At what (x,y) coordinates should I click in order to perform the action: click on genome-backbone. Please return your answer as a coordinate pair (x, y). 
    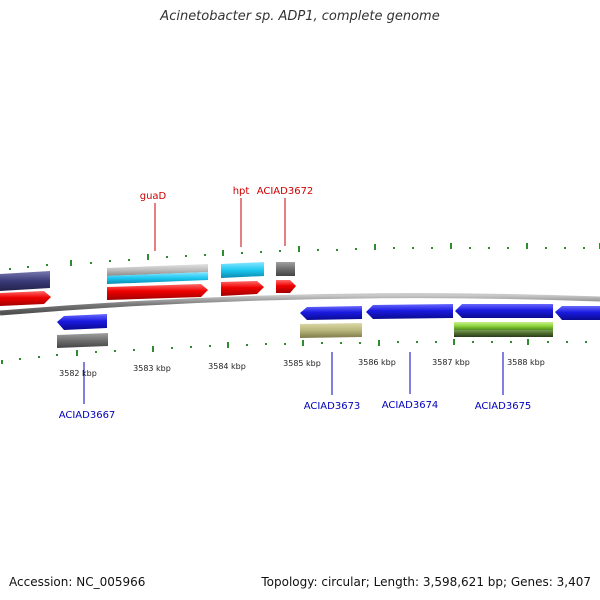
    Looking at the image, I should click on (300, 304).